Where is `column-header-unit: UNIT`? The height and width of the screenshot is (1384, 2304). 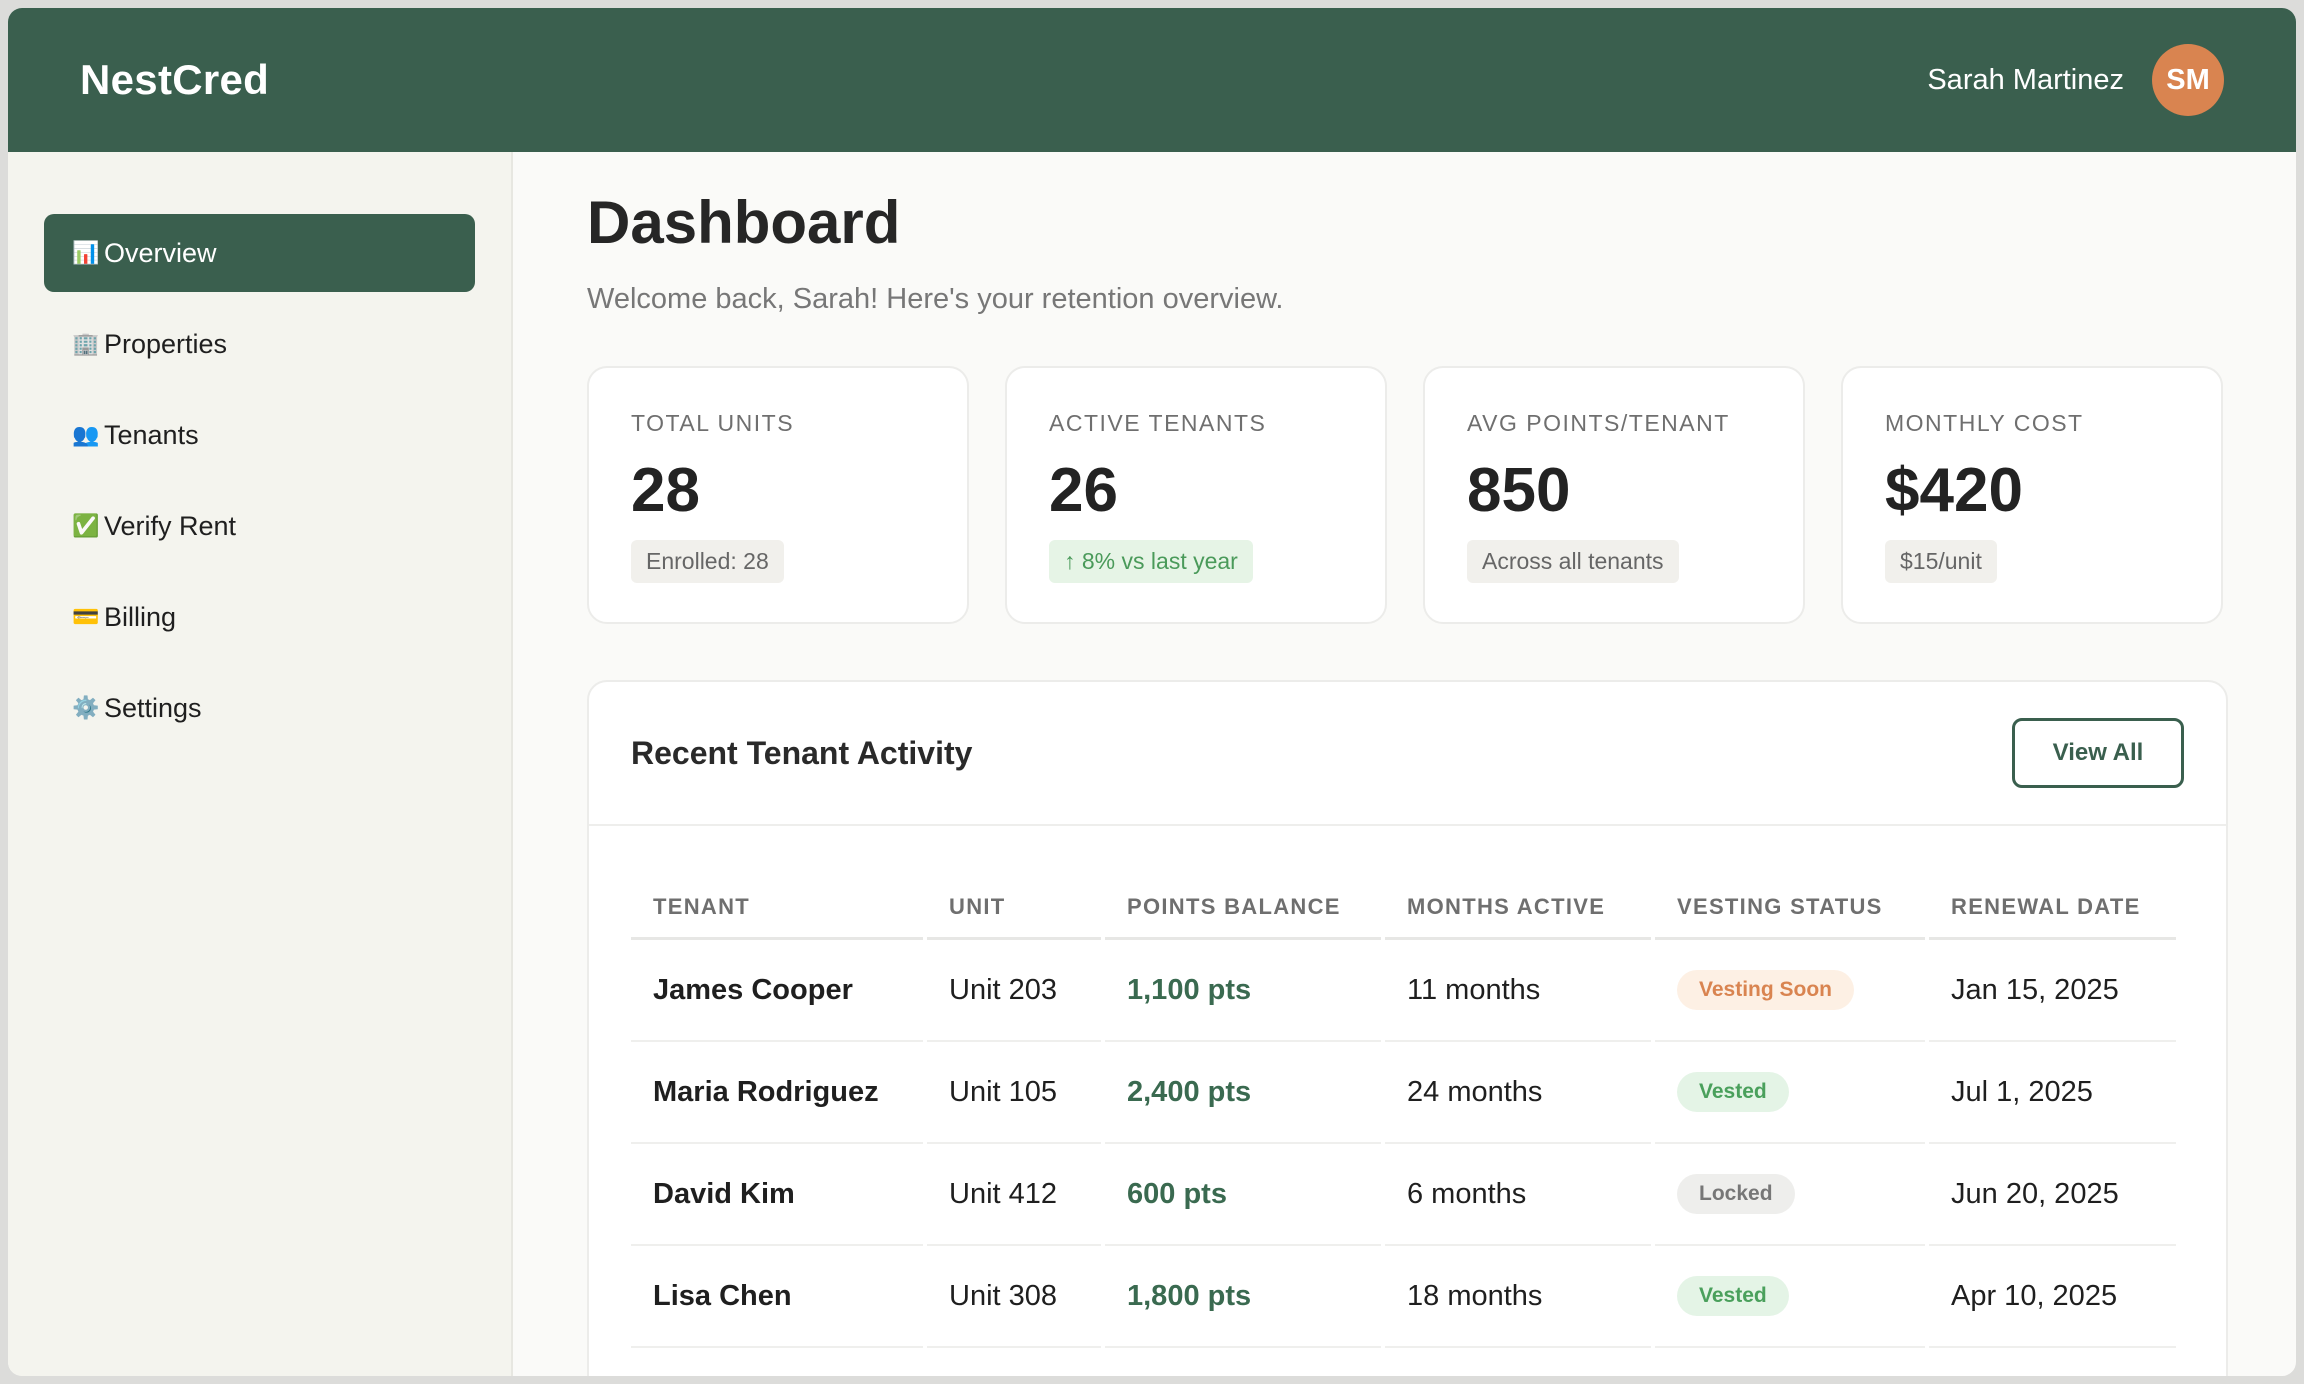
column-header-unit: UNIT is located at coordinates (1014, 908).